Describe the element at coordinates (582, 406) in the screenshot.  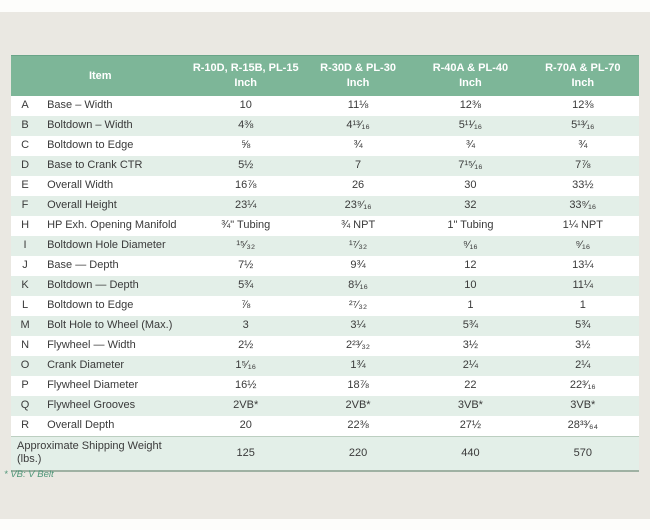
I see `row-value-model-4: 3VB*` at that location.